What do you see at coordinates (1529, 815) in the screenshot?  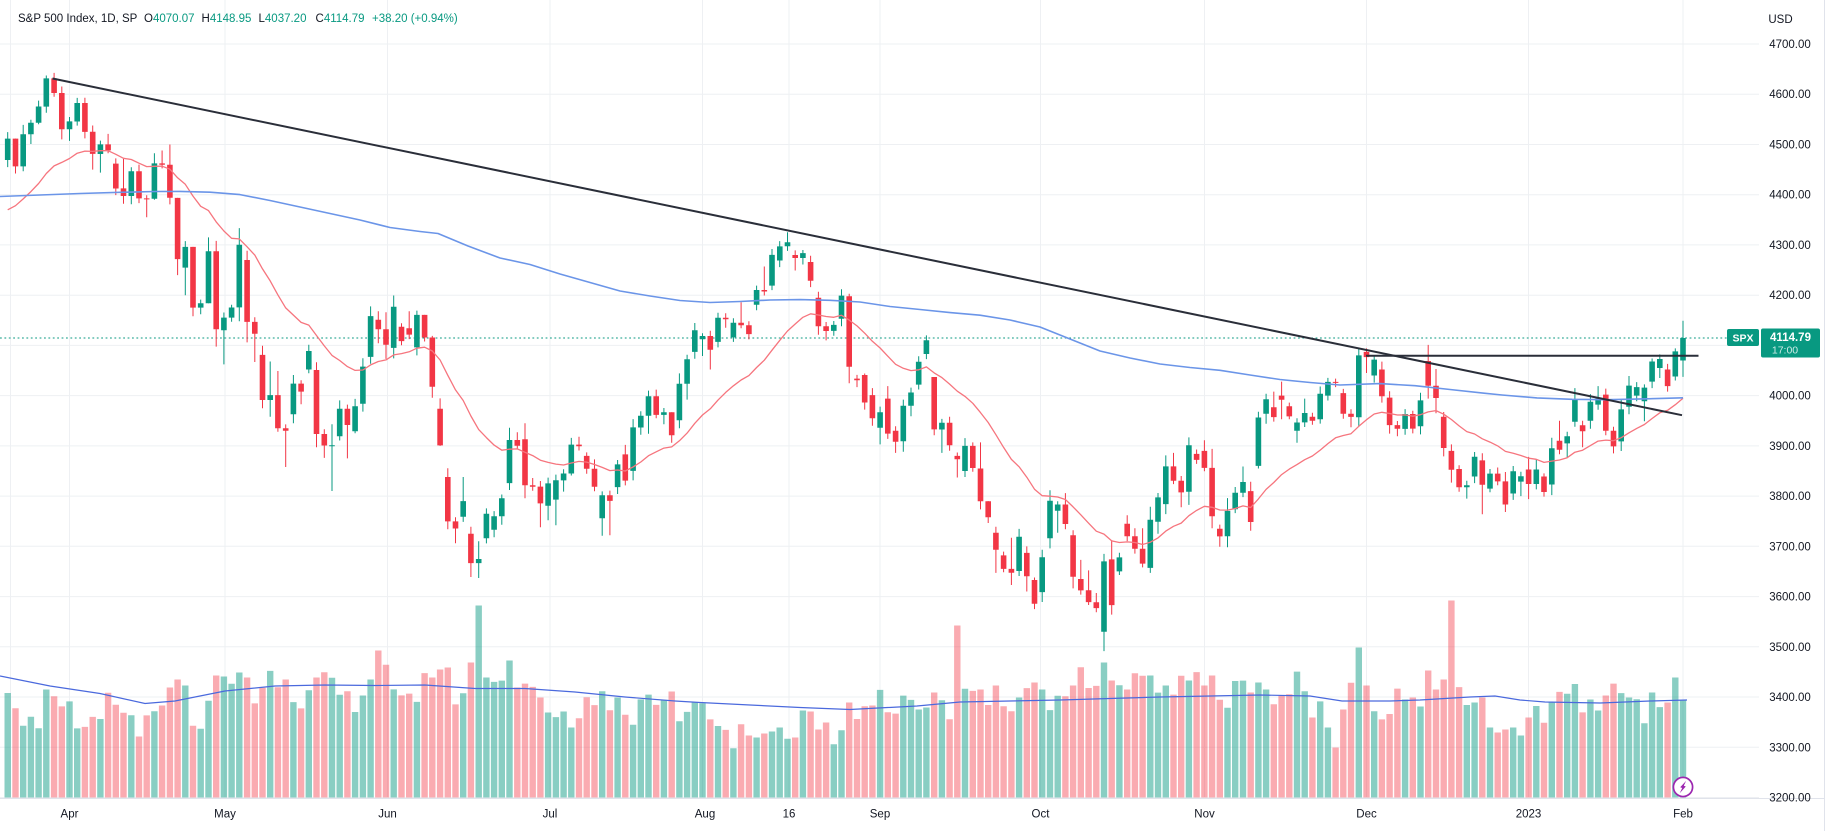 I see `svg-text: 2023` at bounding box center [1529, 815].